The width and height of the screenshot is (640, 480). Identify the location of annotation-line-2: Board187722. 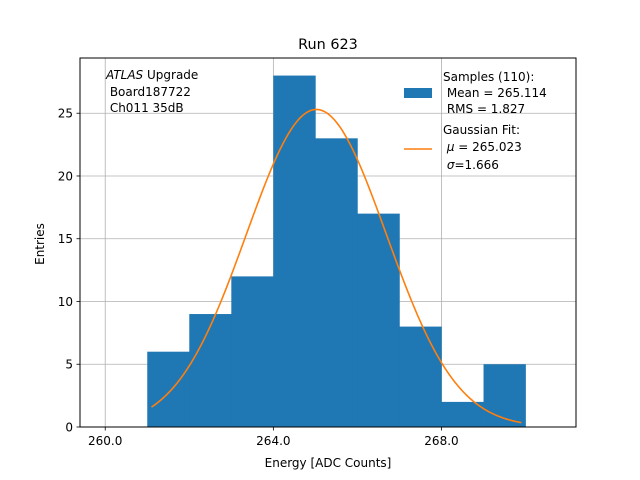
(148, 92).